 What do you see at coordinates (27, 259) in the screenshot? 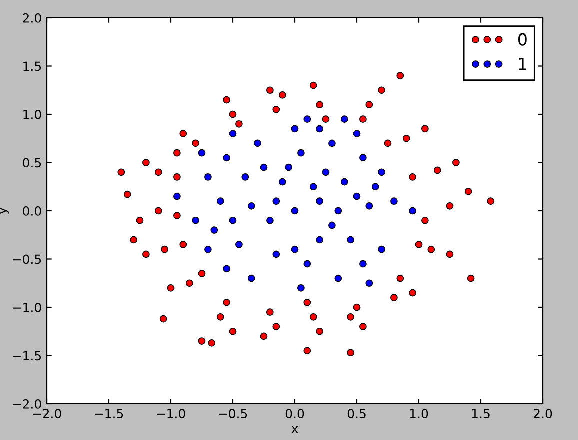
I see `y-tick-label: −0.5` at bounding box center [27, 259].